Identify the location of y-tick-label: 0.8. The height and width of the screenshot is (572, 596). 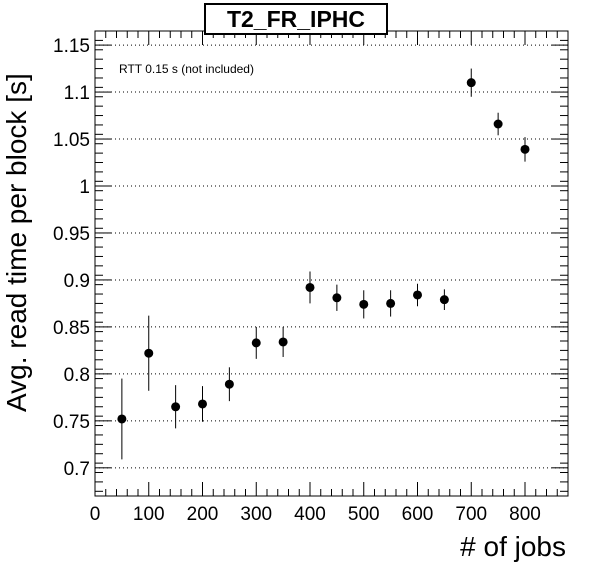
(77, 375).